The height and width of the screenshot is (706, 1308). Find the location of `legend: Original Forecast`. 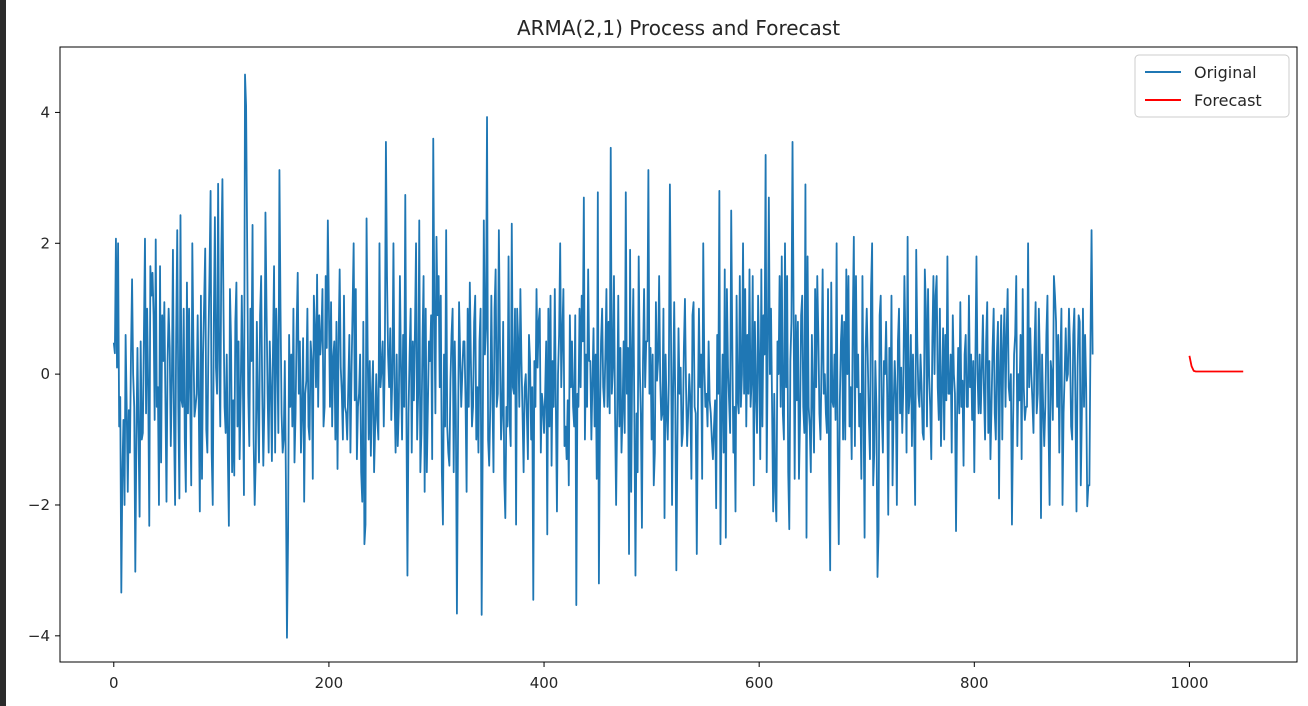

legend: Original Forecast is located at coordinates (1212, 86).